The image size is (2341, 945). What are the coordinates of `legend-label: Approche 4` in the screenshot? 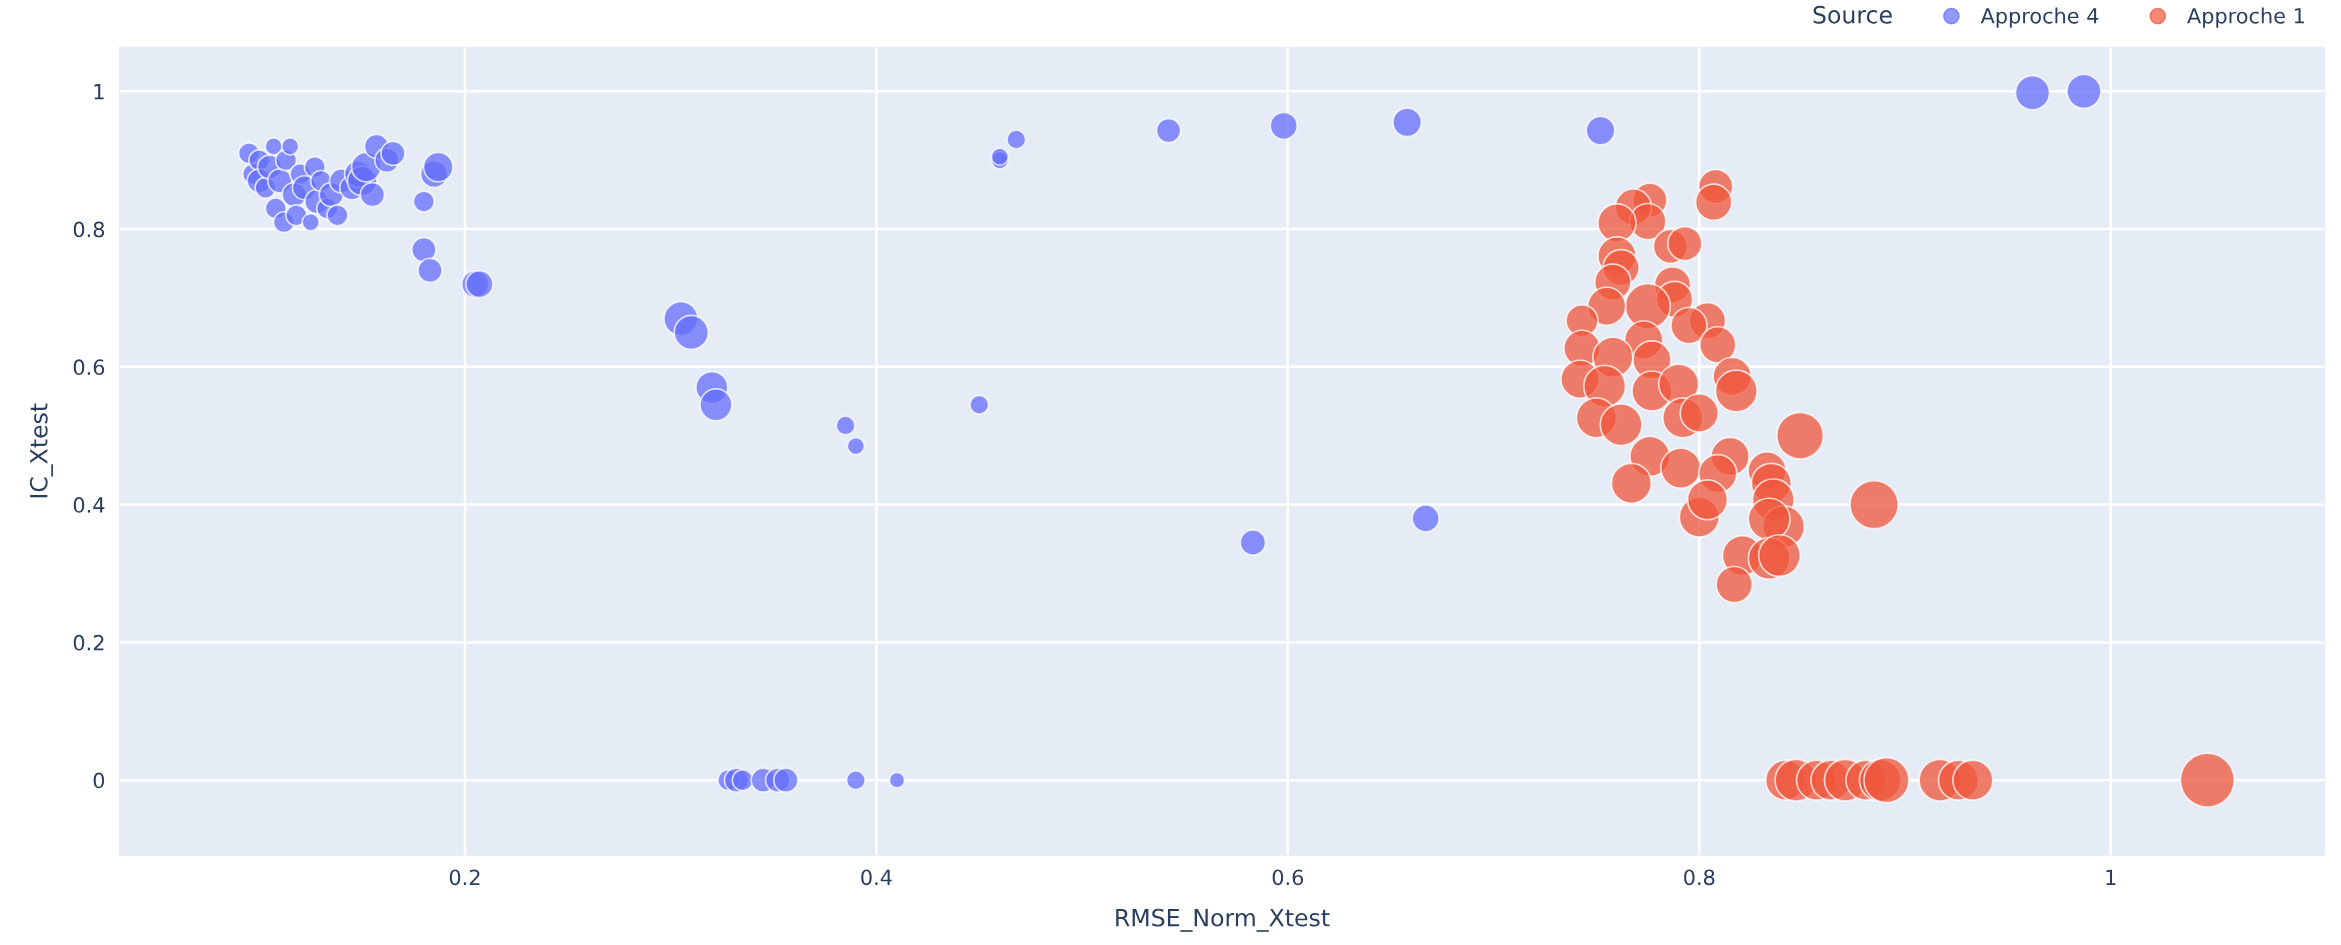 It's located at (2039, 17).